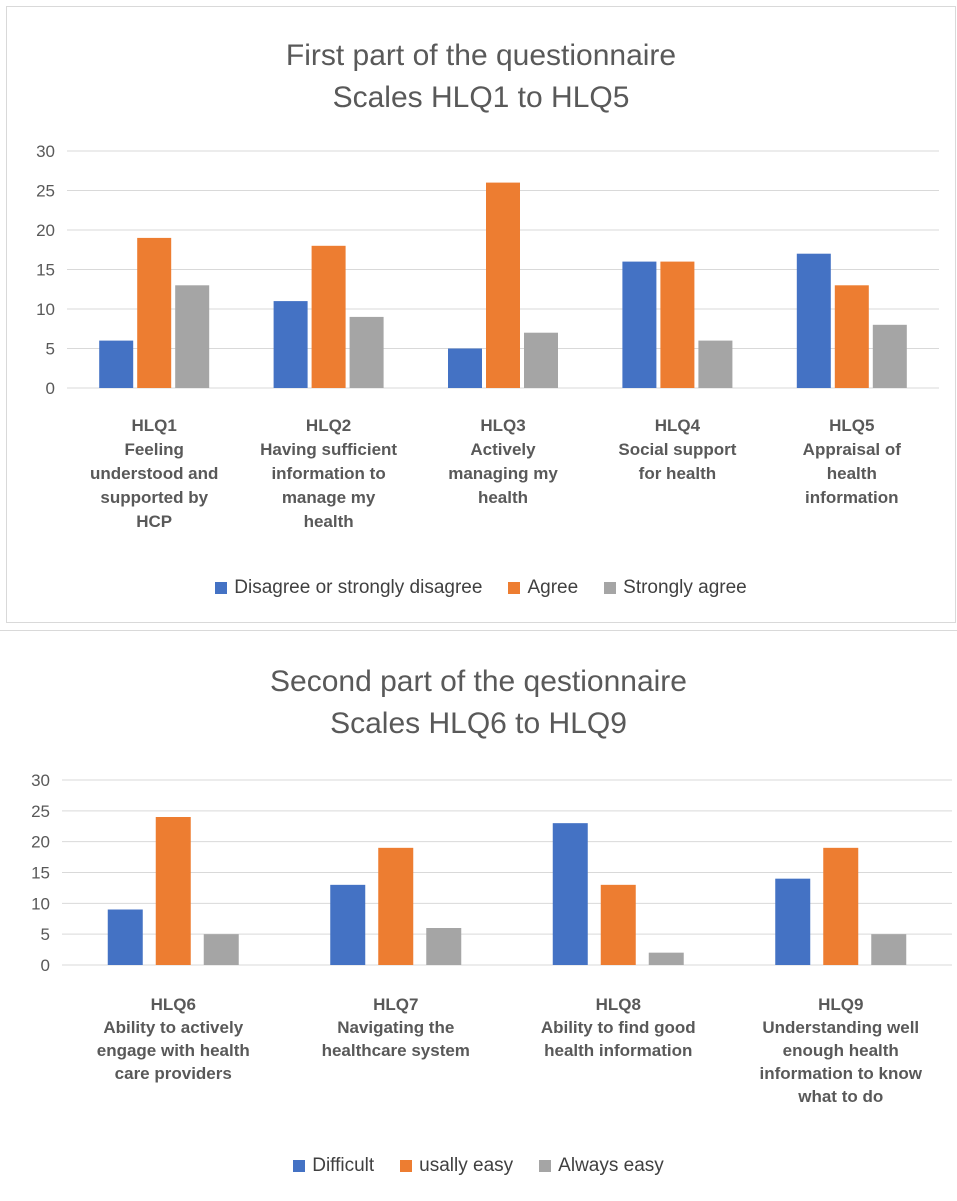 The width and height of the screenshot is (957, 1201). What do you see at coordinates (677, 473) in the screenshot?
I see `category-label: for health` at bounding box center [677, 473].